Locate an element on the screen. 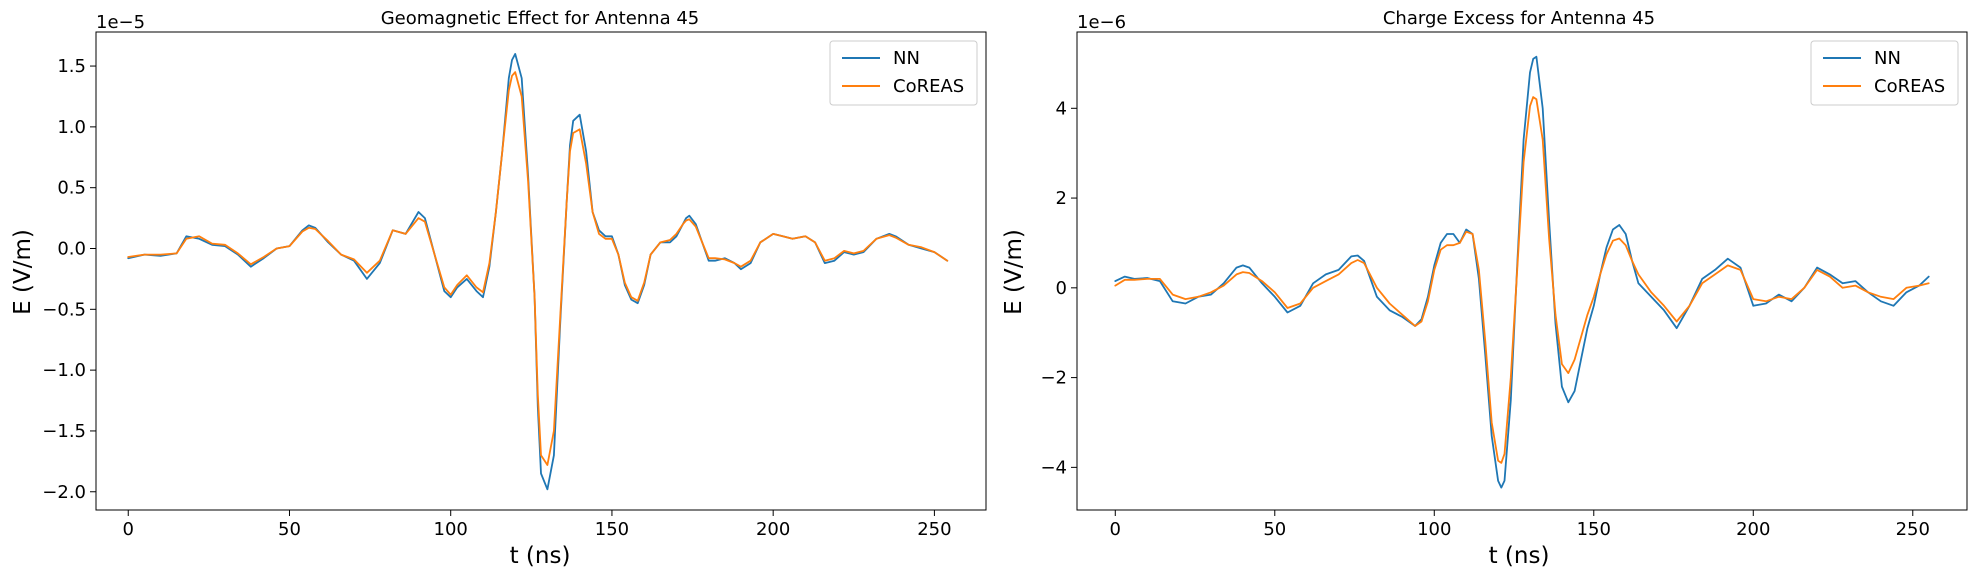  y-tick-label: −2.0 is located at coordinates (64, 492).